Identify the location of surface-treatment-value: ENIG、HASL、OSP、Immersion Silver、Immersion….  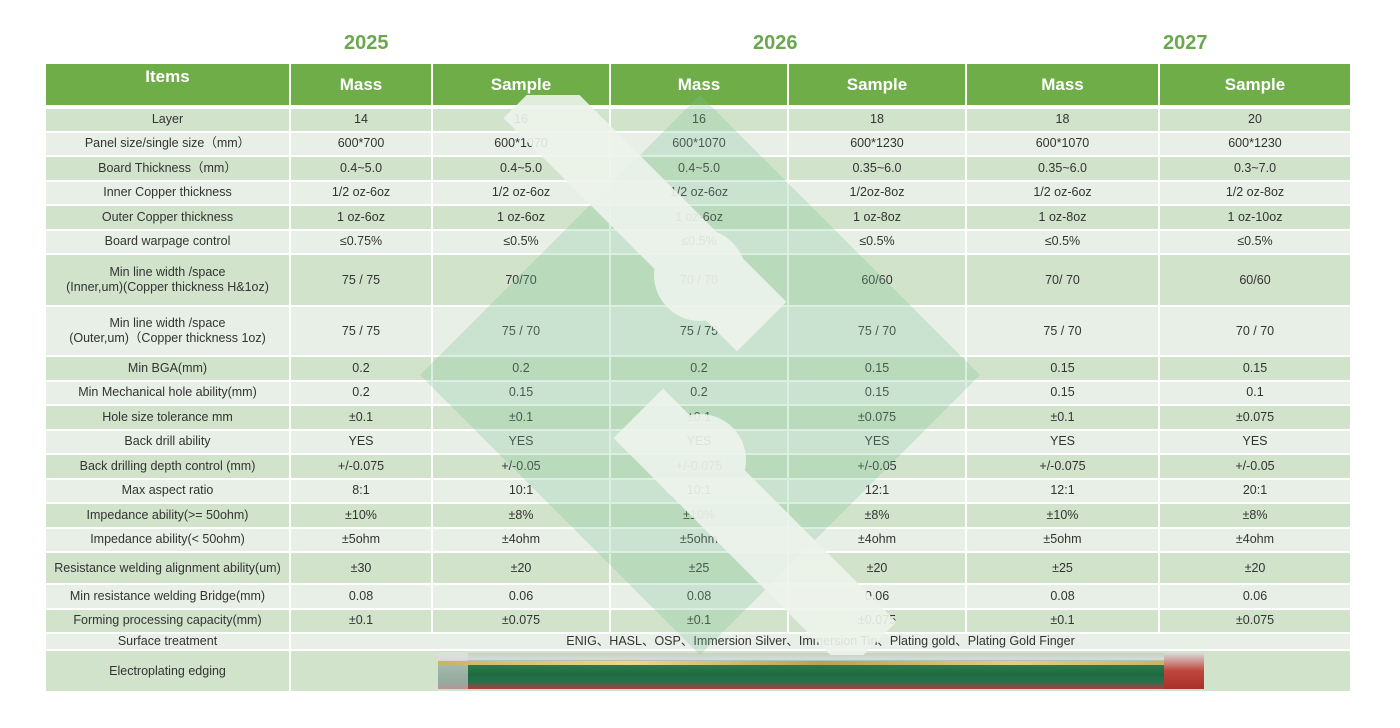
(820, 641).